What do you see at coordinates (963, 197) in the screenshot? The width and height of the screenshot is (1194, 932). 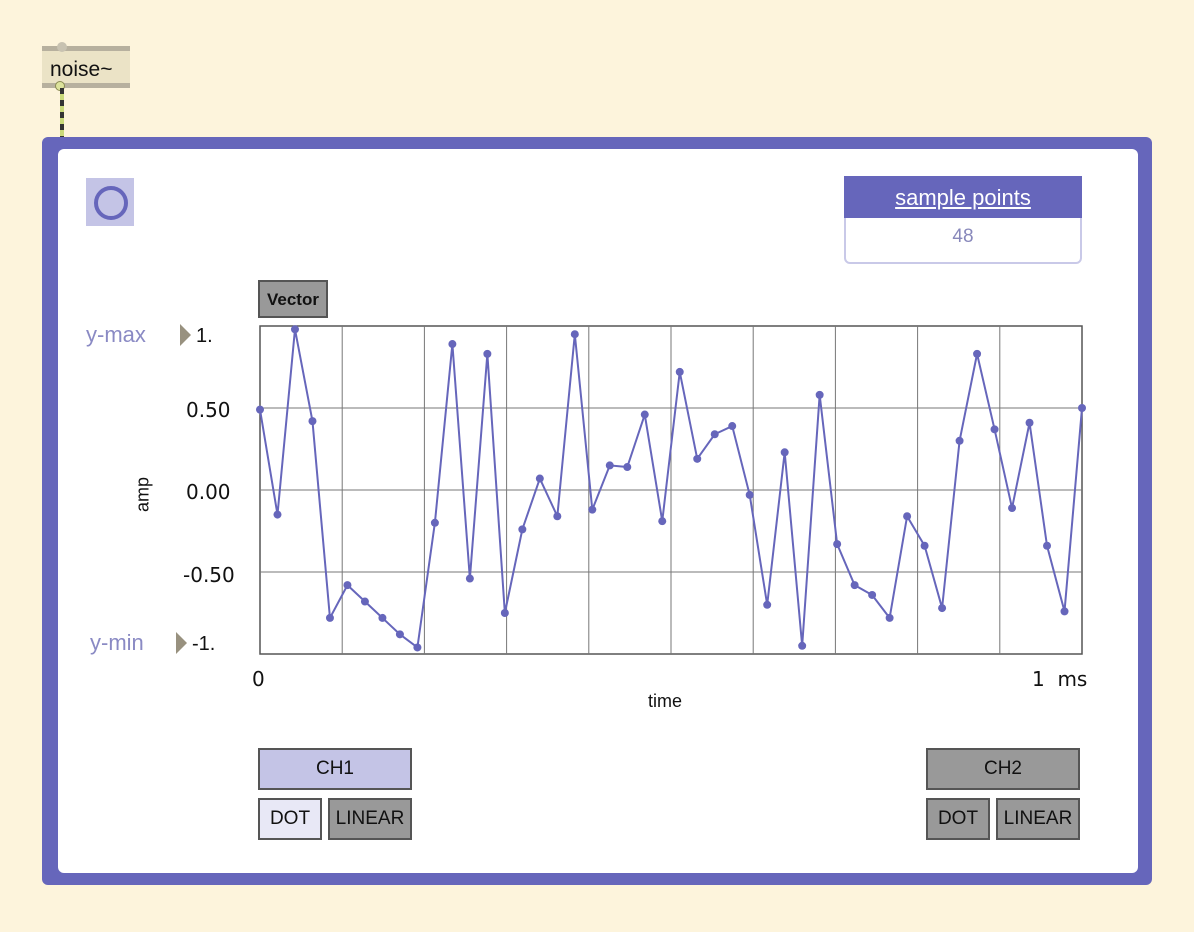 I see `sample-points-header: sample points` at bounding box center [963, 197].